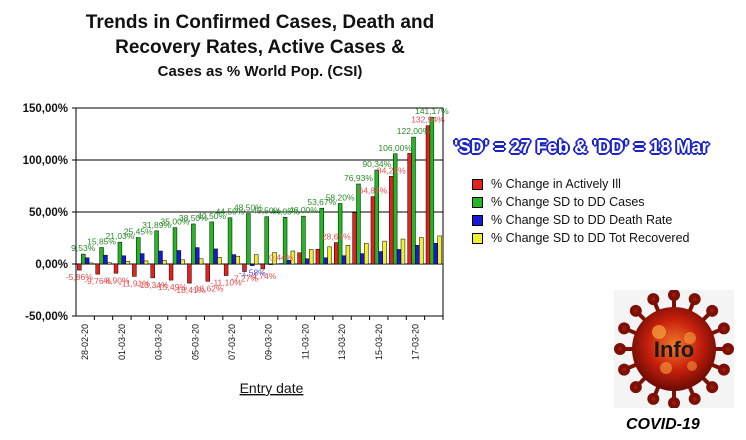  Describe the element at coordinates (232, 342) in the screenshot. I see `x-tick-label: 07-03-20` at that location.